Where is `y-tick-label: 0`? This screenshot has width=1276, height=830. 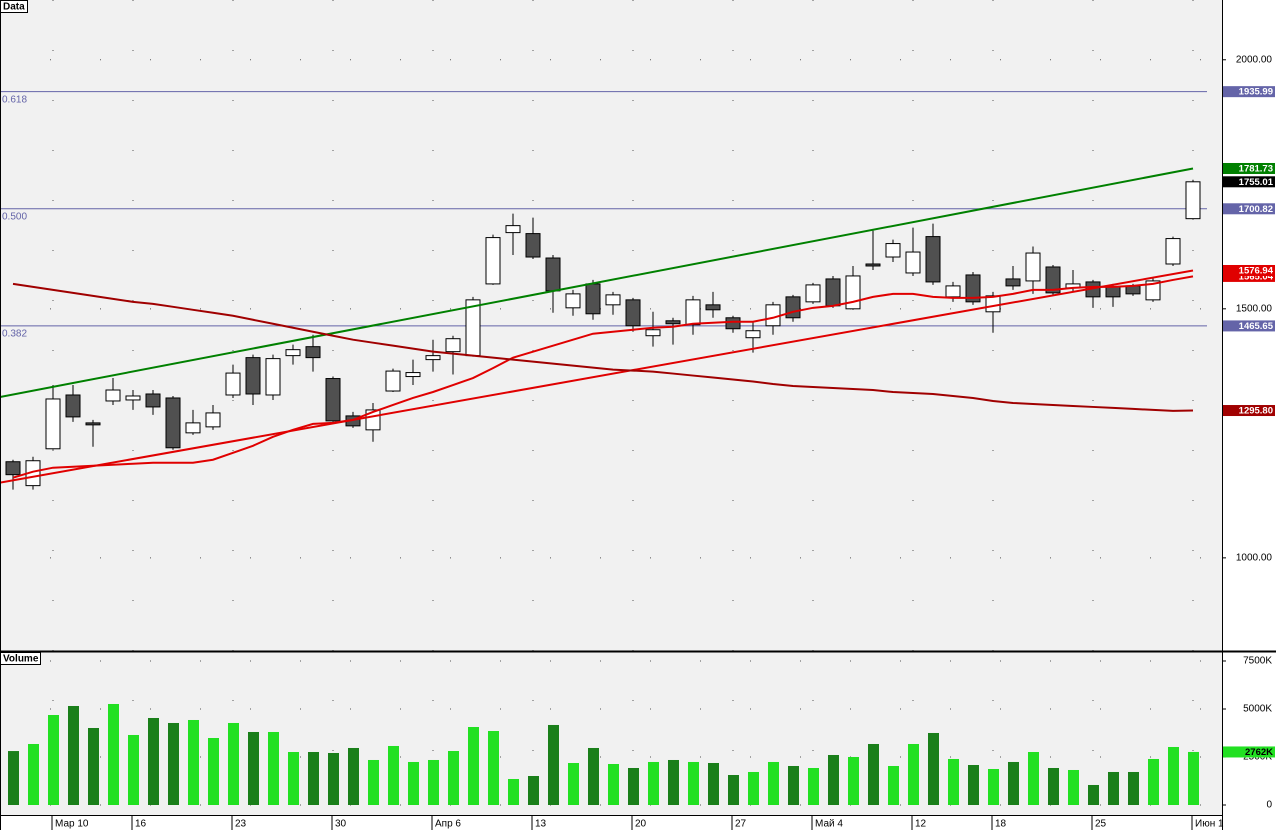 y-tick-label: 0 is located at coordinates (1269, 805).